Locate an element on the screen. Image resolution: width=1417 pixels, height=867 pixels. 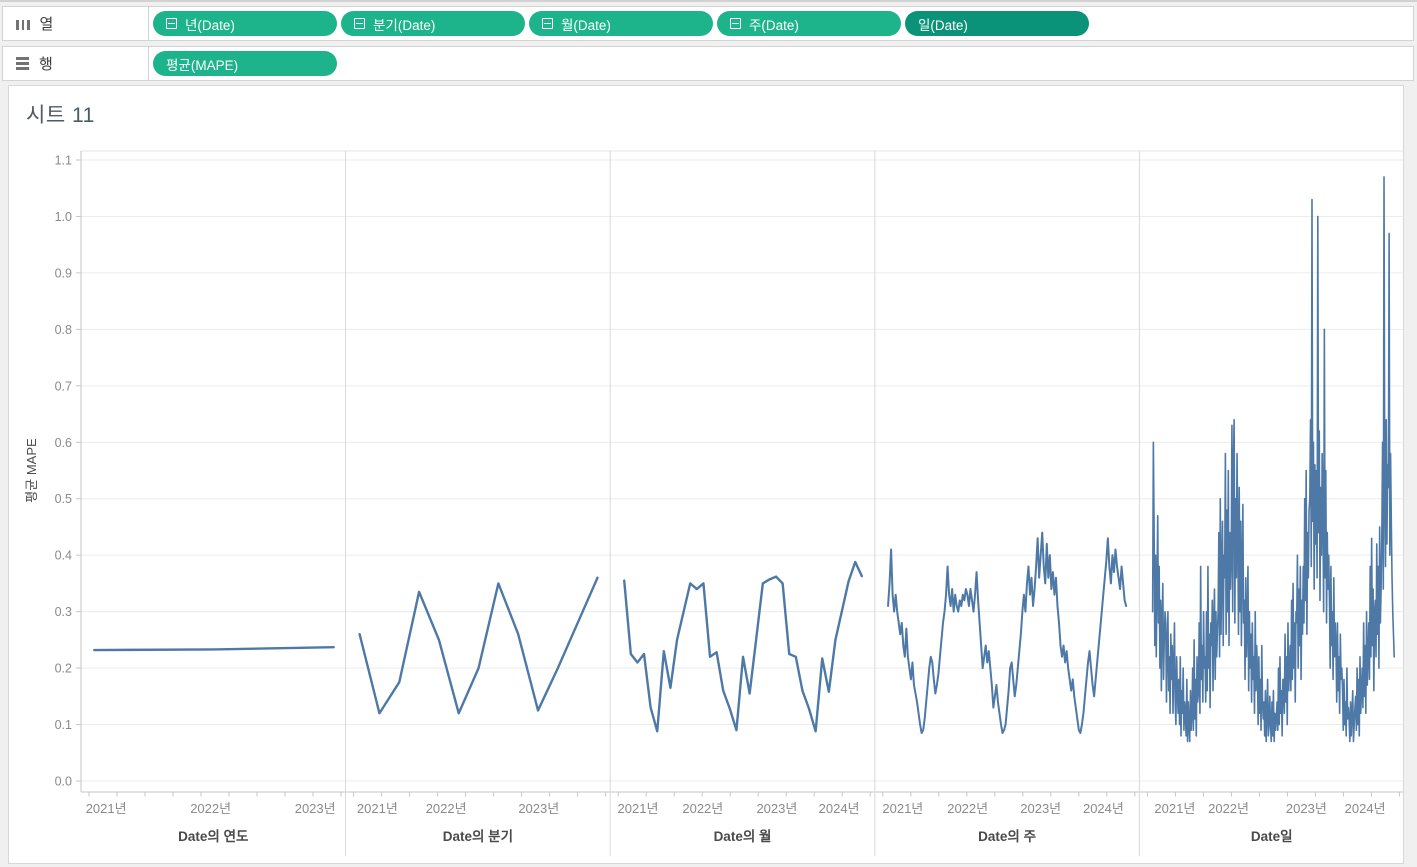
columns-shelf-header: 열 is located at coordinates (76, 23).